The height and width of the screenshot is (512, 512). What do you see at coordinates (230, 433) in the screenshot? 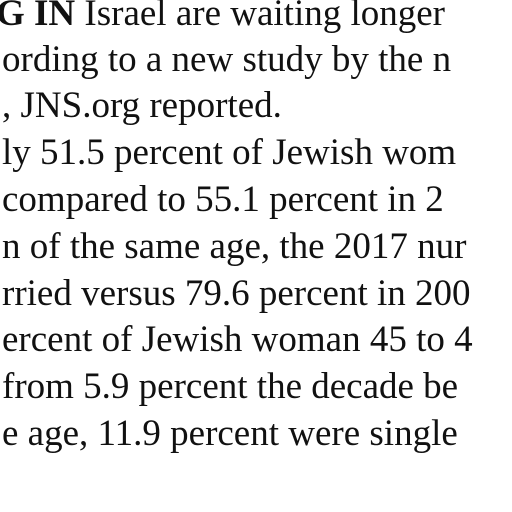
I see `text-line-10: e age, 11.9 percent were single` at bounding box center [230, 433].